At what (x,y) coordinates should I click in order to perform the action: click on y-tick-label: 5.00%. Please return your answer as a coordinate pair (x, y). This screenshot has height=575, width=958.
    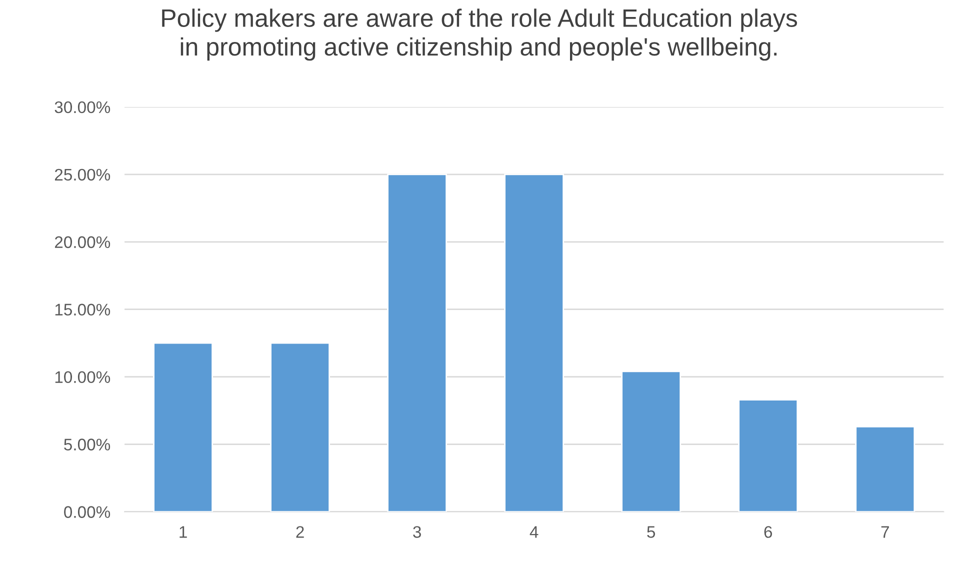
    Looking at the image, I should click on (87, 444).